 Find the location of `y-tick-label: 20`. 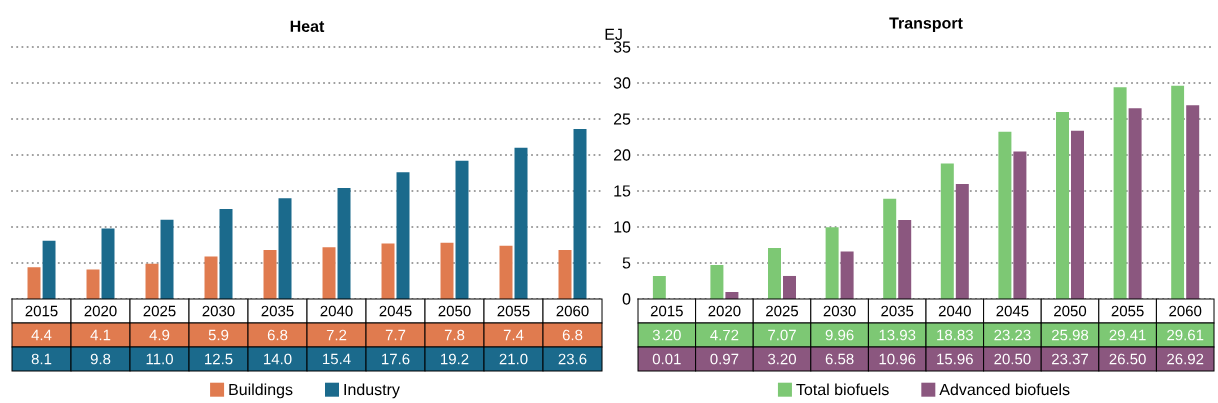

y-tick-label: 20 is located at coordinates (622, 155).